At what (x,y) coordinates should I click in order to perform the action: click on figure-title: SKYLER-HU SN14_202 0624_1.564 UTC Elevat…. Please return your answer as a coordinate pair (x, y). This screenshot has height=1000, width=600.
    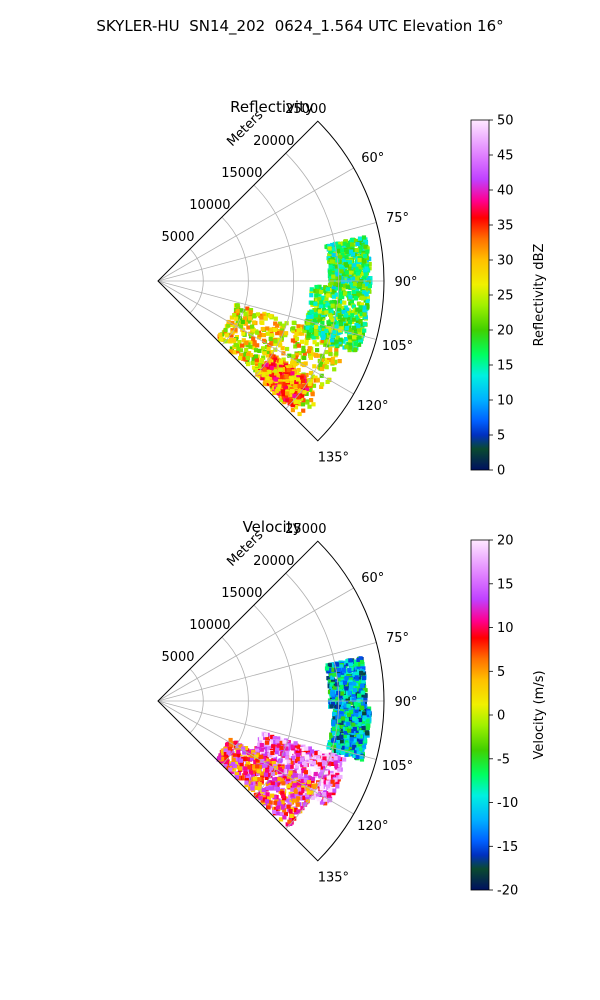
    Looking at the image, I should click on (300, 26).